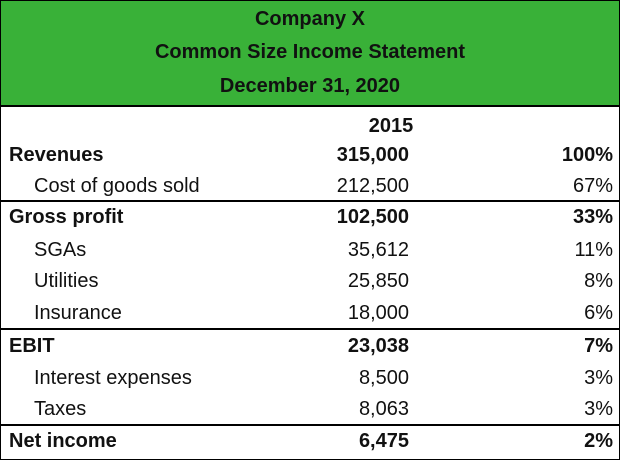 This screenshot has height=460, width=620. I want to click on table-row-gross-profit: Gross profit 102,500 33%, so click(310, 217).